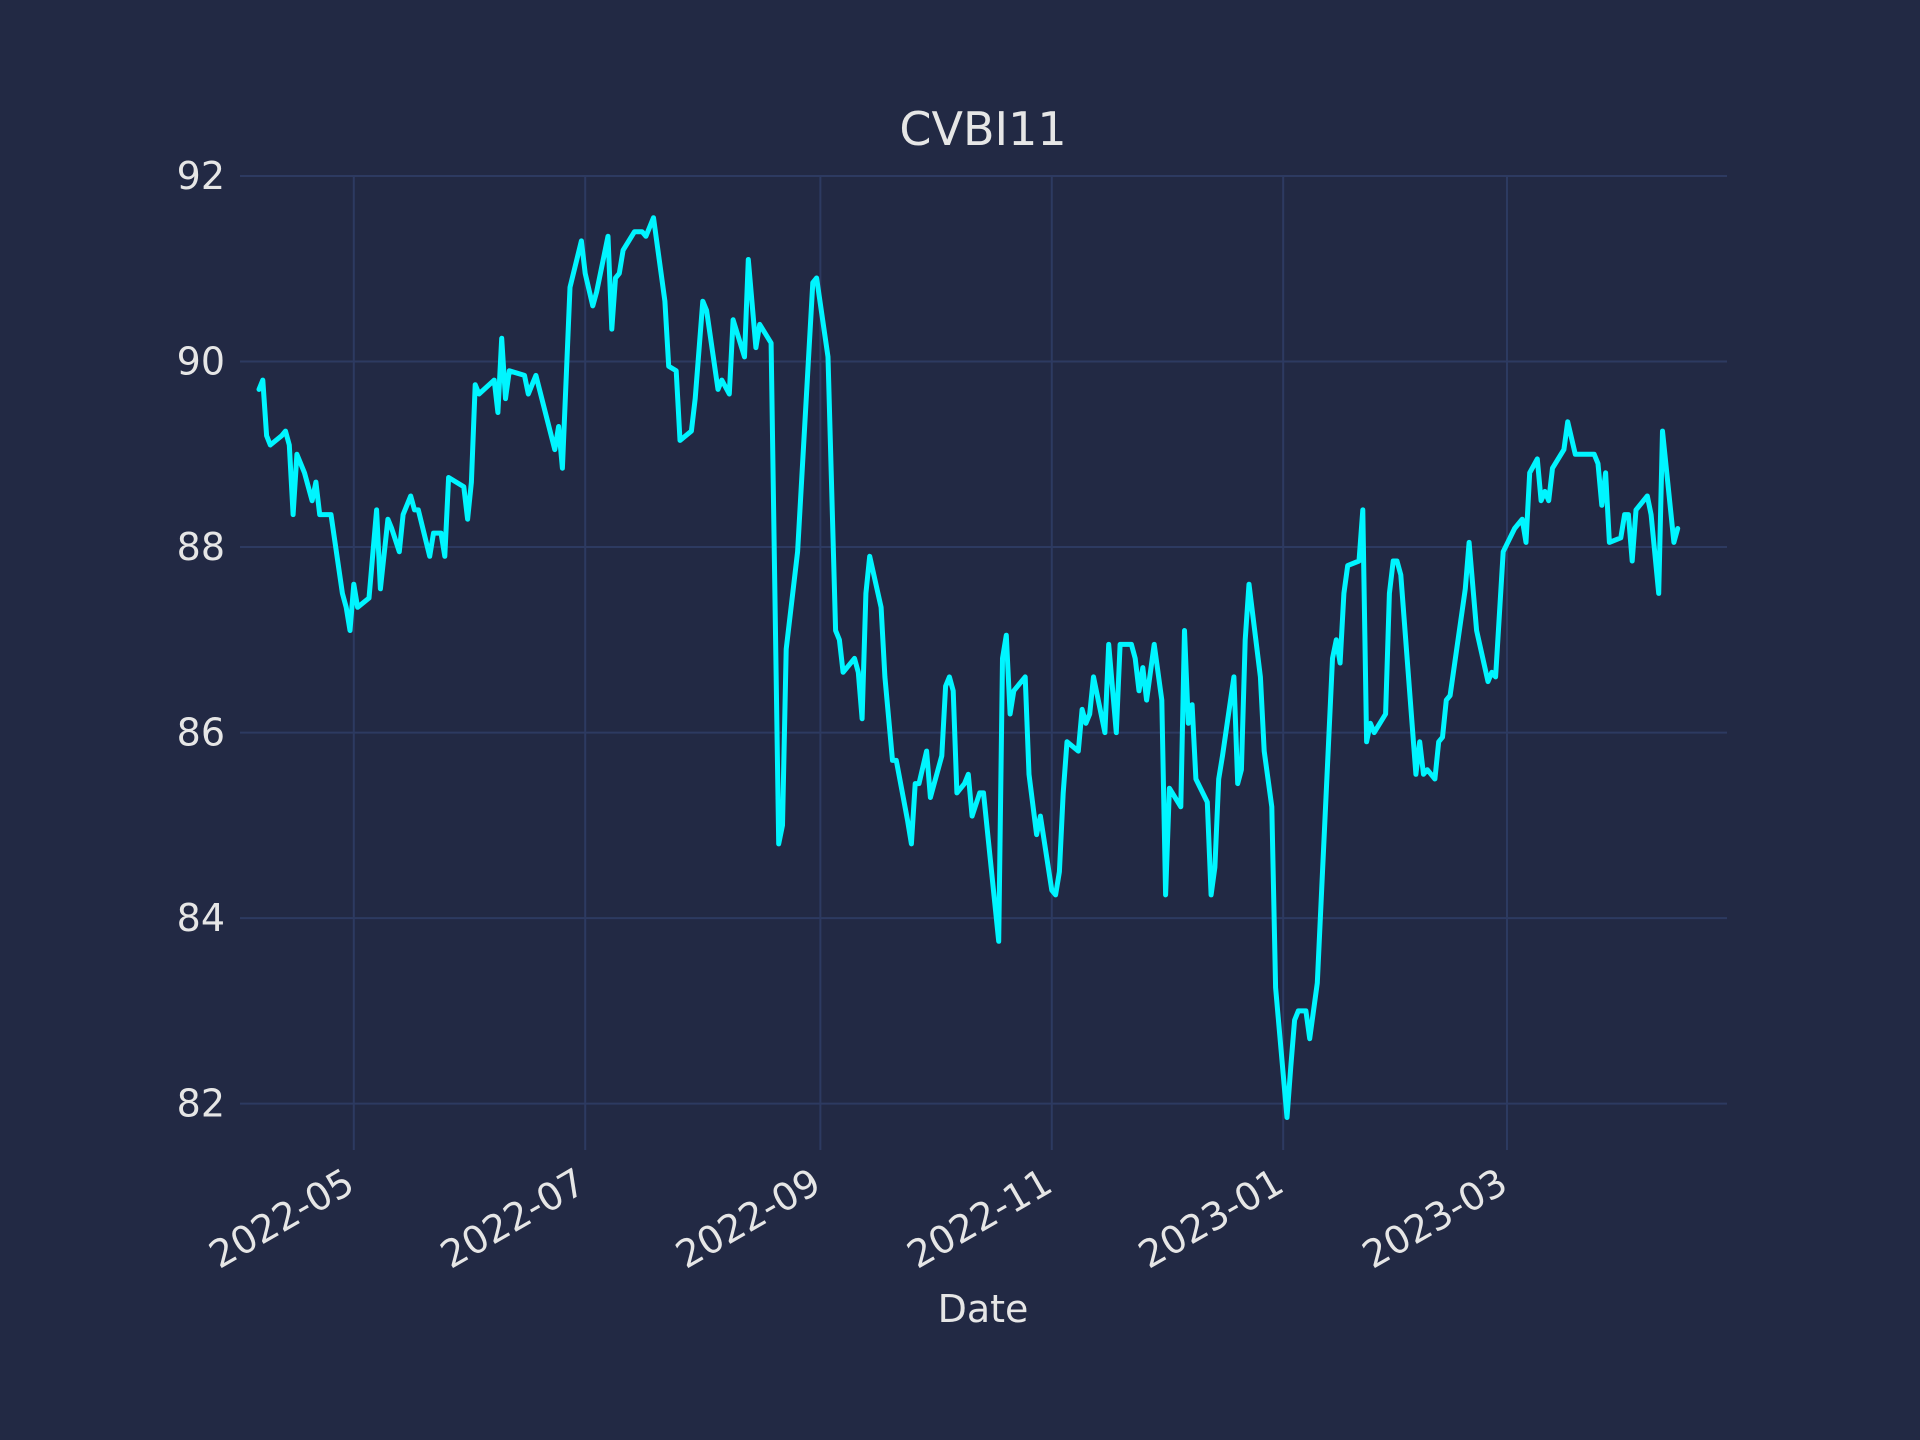  What do you see at coordinates (982, 129) in the screenshot?
I see `chart-title: CVBI11` at bounding box center [982, 129].